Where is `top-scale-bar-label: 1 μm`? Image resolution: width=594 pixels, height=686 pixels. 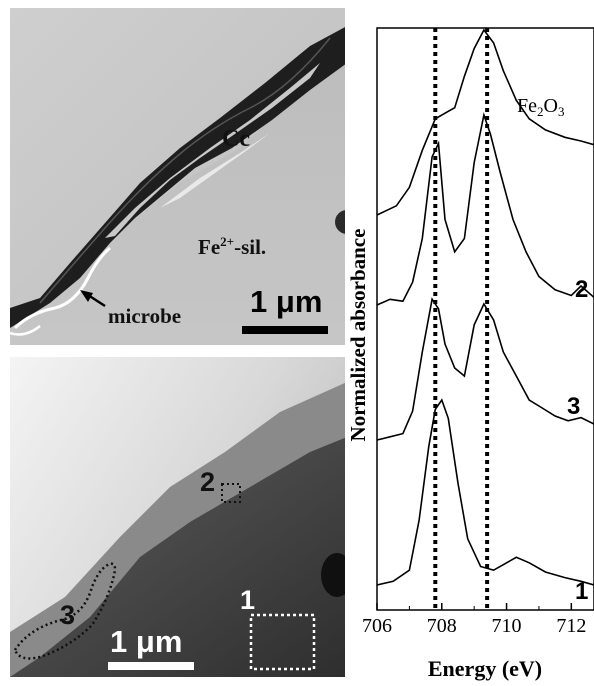
top-scale-bar-label: 1 μm is located at coordinates (286, 301).